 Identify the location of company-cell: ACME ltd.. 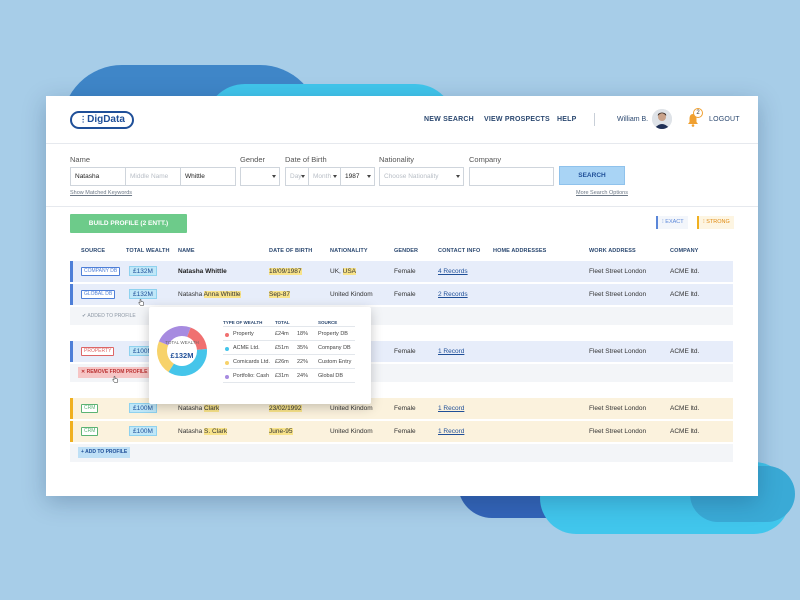
(685, 351).